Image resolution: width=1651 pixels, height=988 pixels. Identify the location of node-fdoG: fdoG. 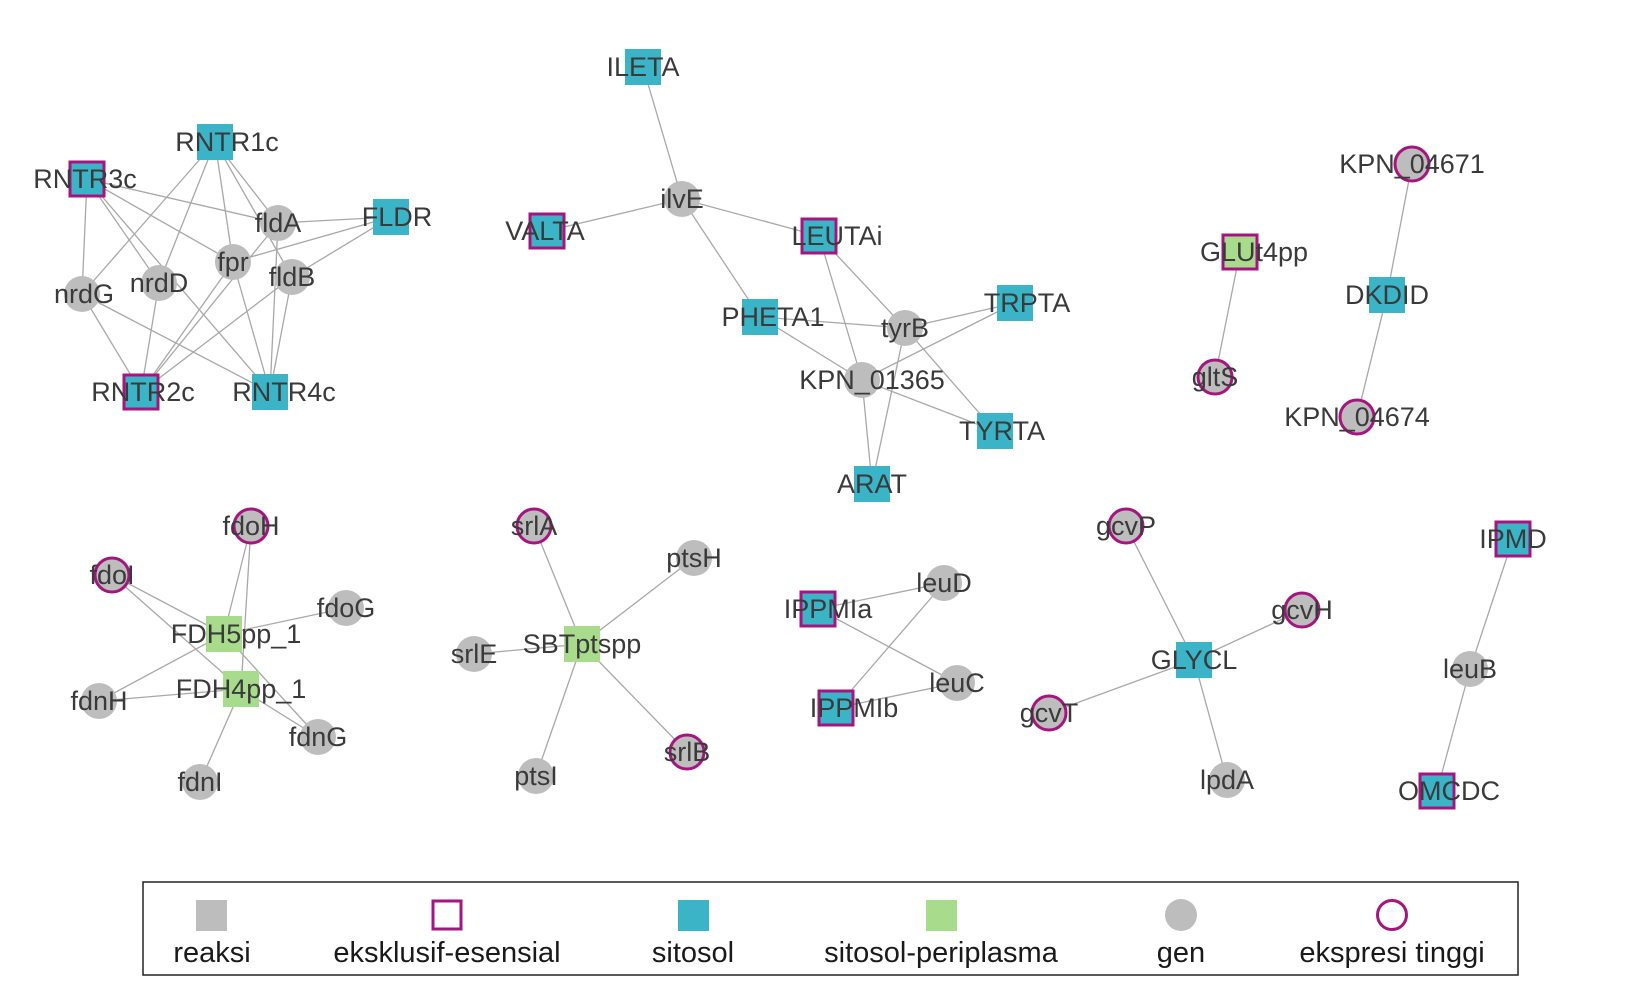
(346, 608).